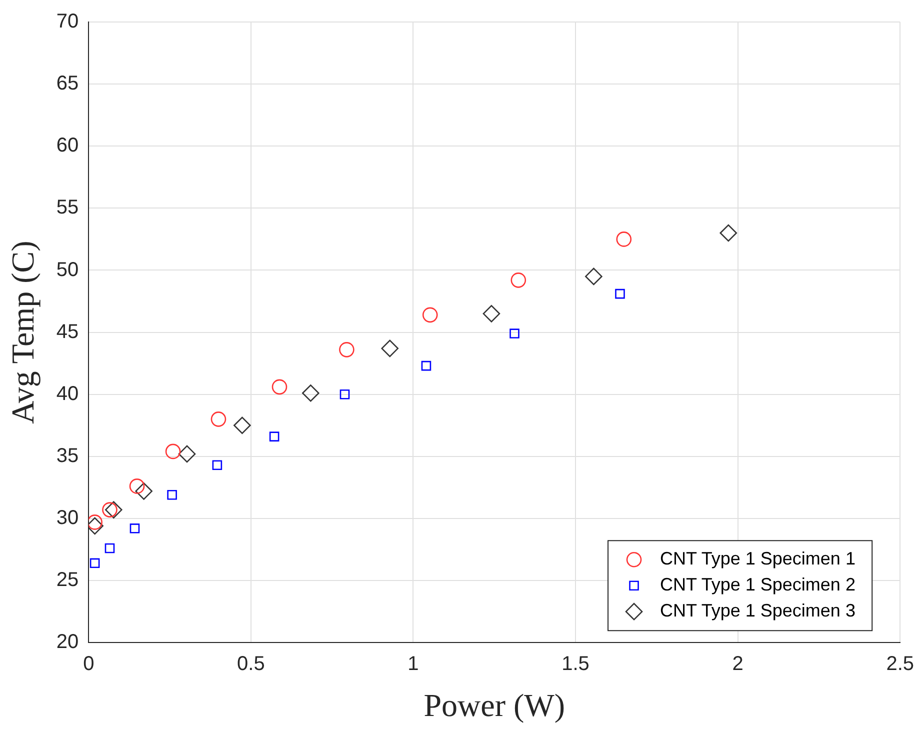  What do you see at coordinates (67, 21) in the screenshot?
I see `y-tick-label: 70` at bounding box center [67, 21].